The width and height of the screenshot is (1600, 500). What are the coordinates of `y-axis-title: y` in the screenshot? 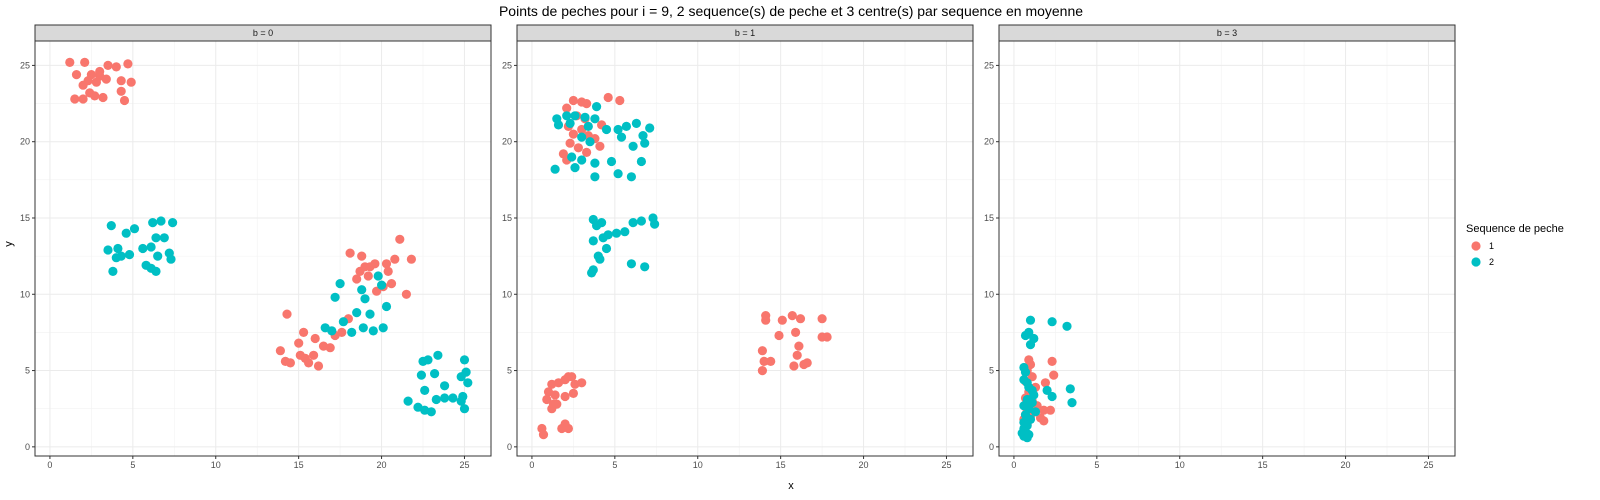 It's located at (9, 244).